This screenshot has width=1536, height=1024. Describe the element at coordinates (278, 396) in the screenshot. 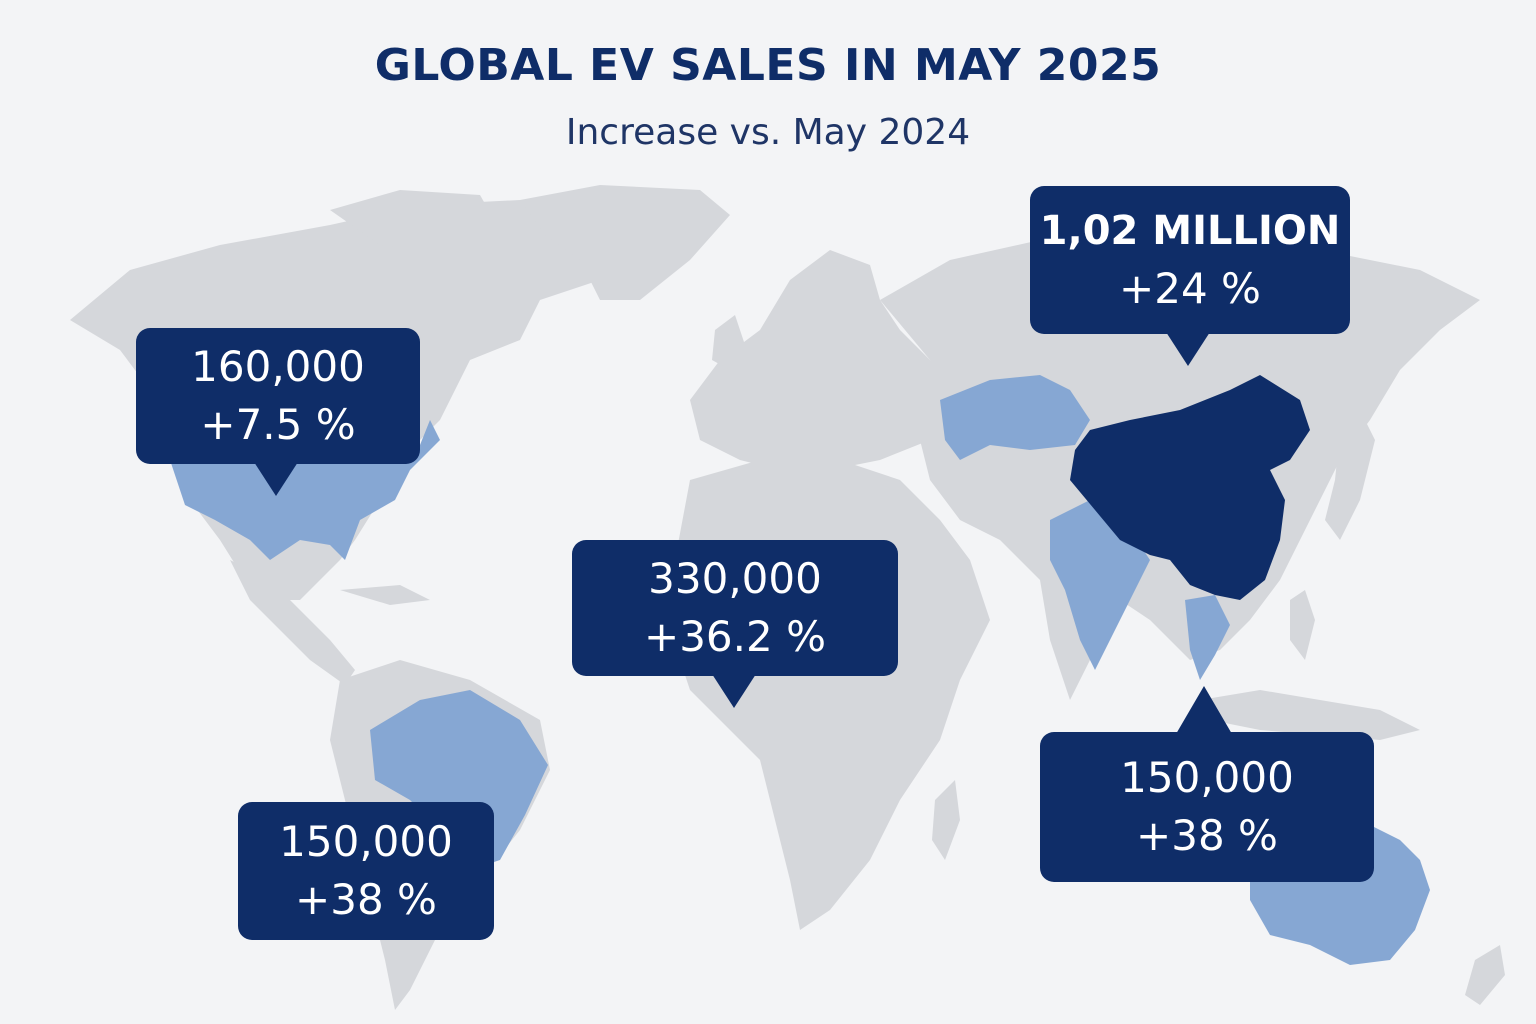

I see `callout-north-america: 160,000 +7.5 %` at that location.